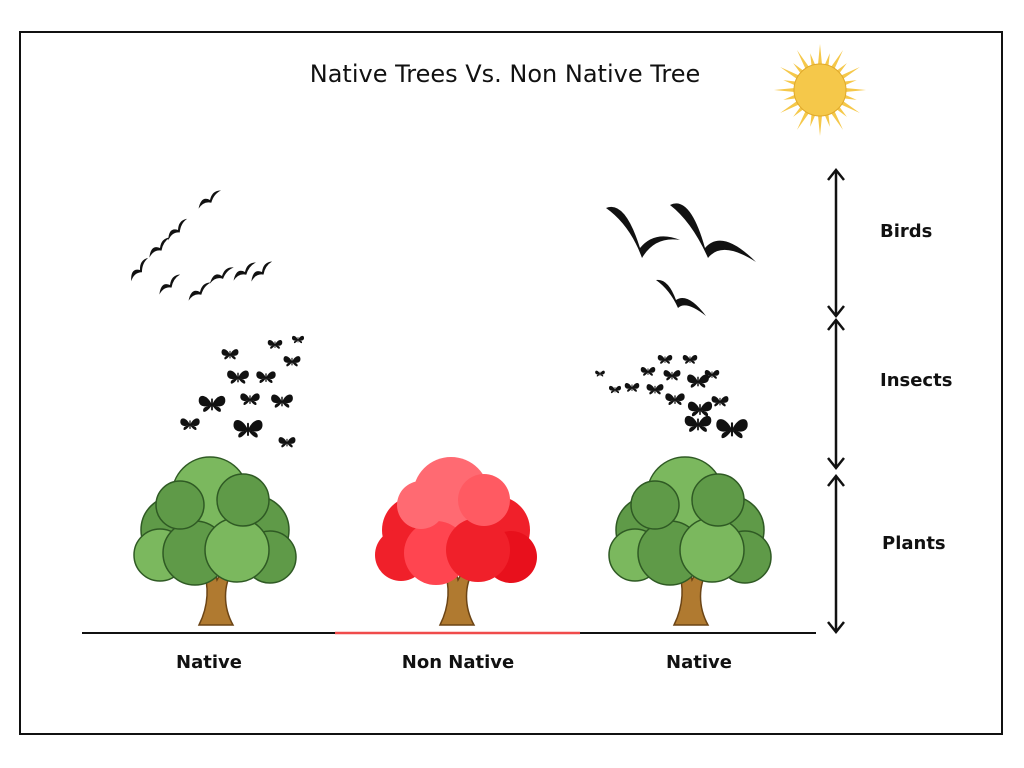 The height and width of the screenshot is (768, 1024). What do you see at coordinates (681, 259) in the screenshot?
I see `birds-icon` at bounding box center [681, 259].